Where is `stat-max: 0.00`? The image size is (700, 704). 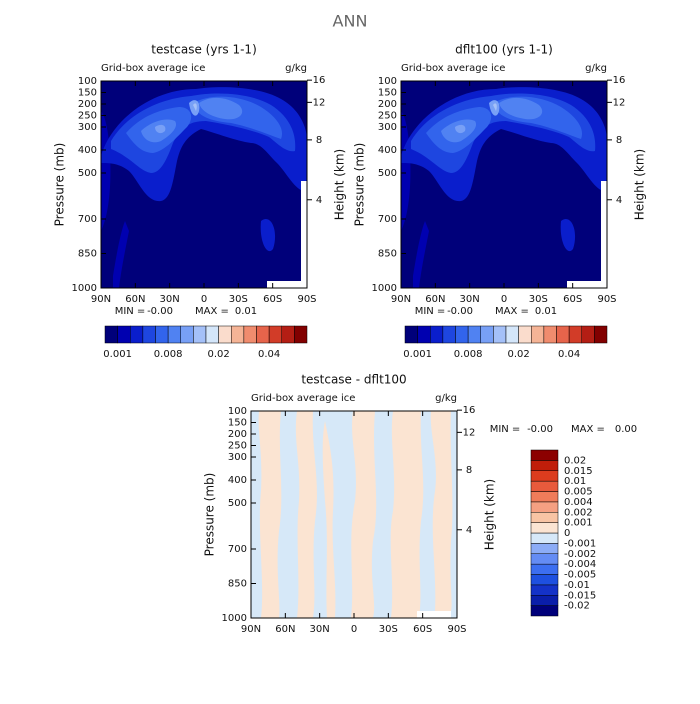
stat-max: 0.00 is located at coordinates (626, 429).